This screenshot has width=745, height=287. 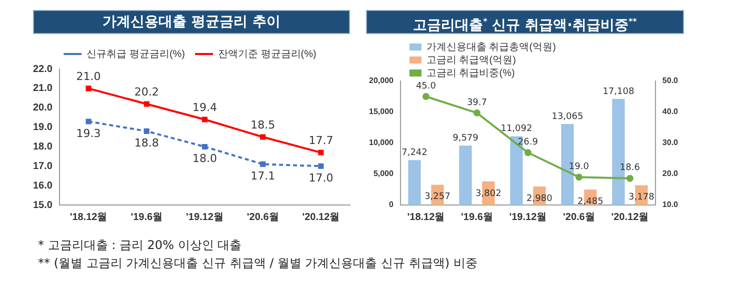 What do you see at coordinates (415, 153) in the screenshot?
I see `data-label: 7,242` at bounding box center [415, 153].